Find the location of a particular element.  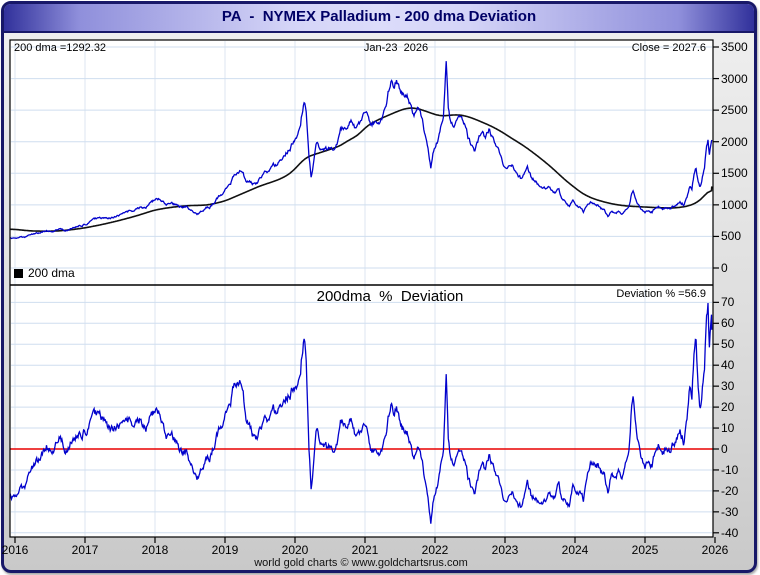

deviation-axis-label: 60 is located at coordinates (728, 323).